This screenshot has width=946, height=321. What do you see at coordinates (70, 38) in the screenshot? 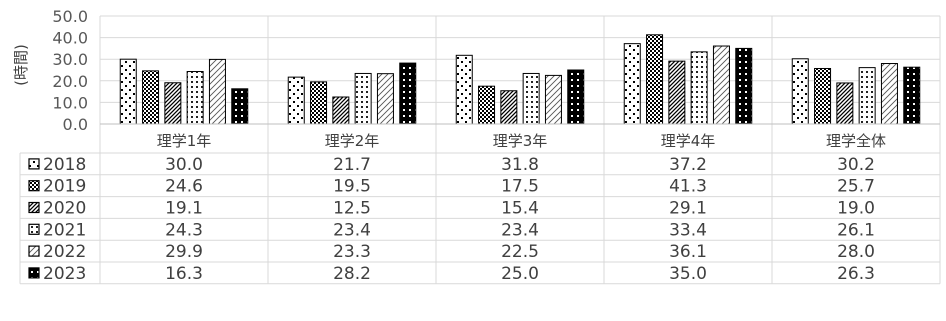
I see `y-tick-label: 40.0` at bounding box center [70, 38].